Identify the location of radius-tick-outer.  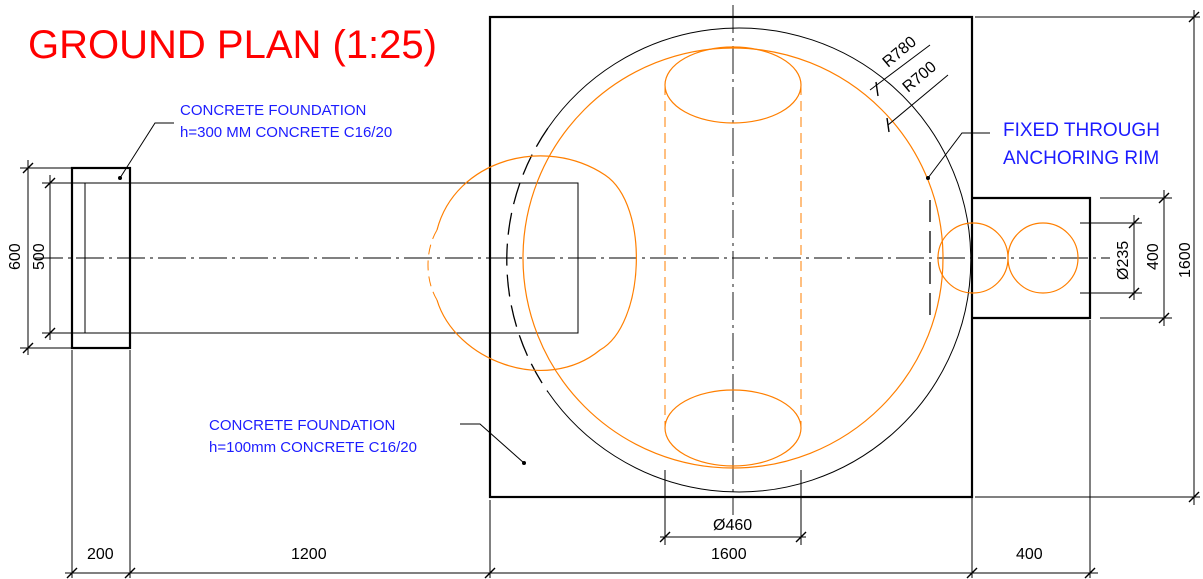
(877, 89).